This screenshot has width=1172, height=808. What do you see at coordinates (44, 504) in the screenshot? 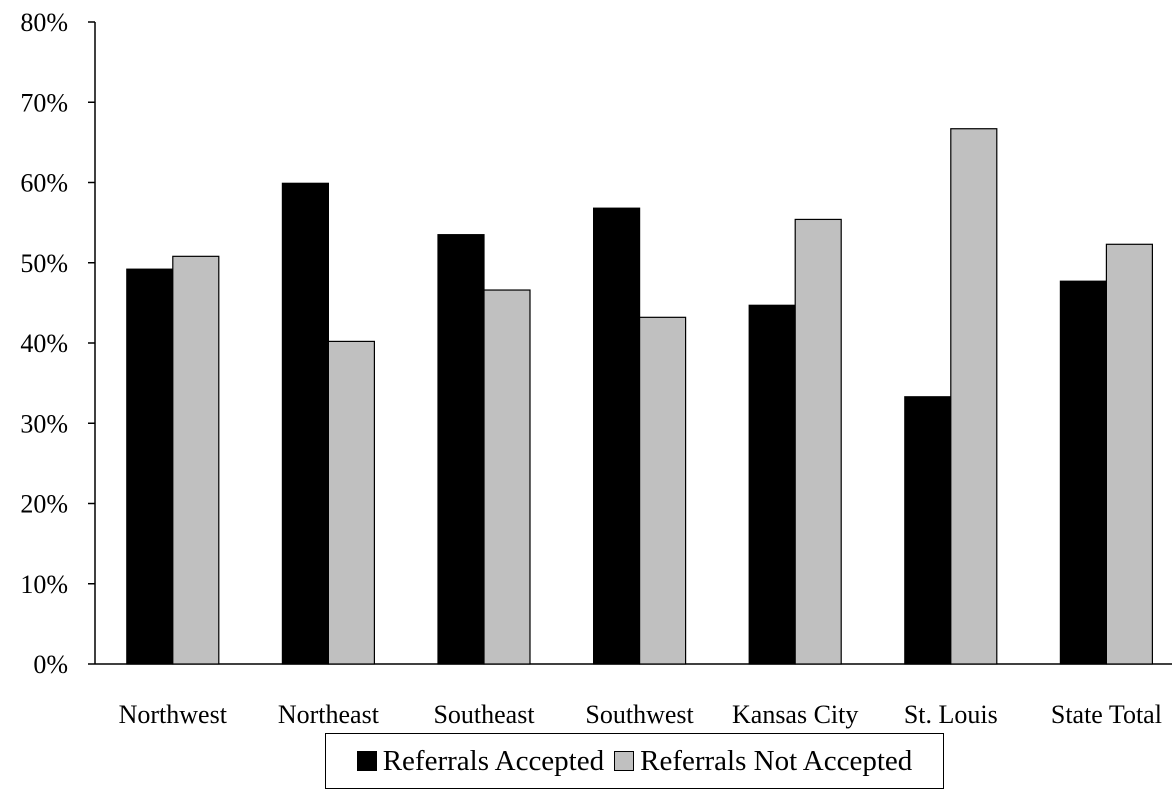
I see `y-tick-label: 20%` at bounding box center [44, 504].